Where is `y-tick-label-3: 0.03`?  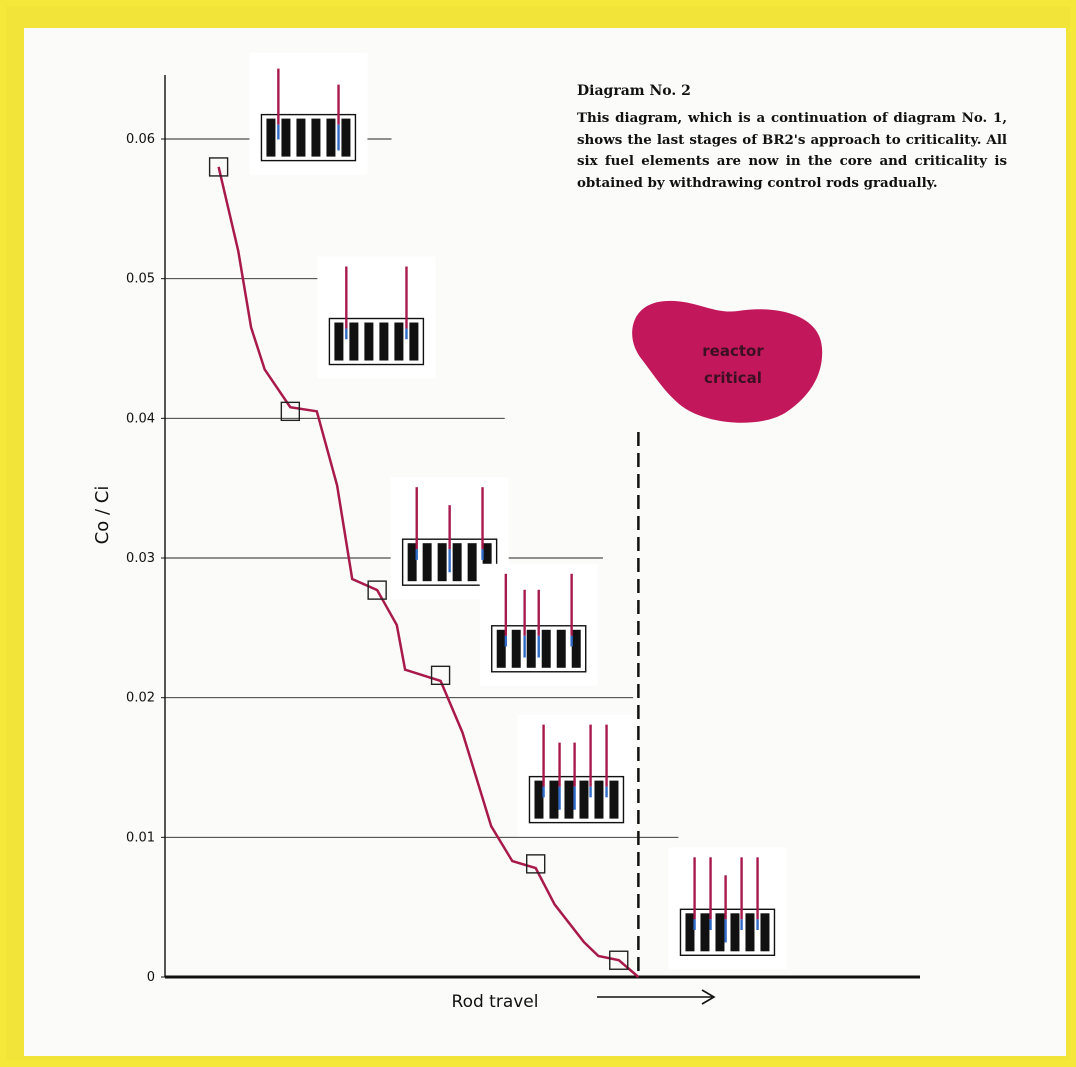
y-tick-label-3: 0.03 is located at coordinates (140, 558).